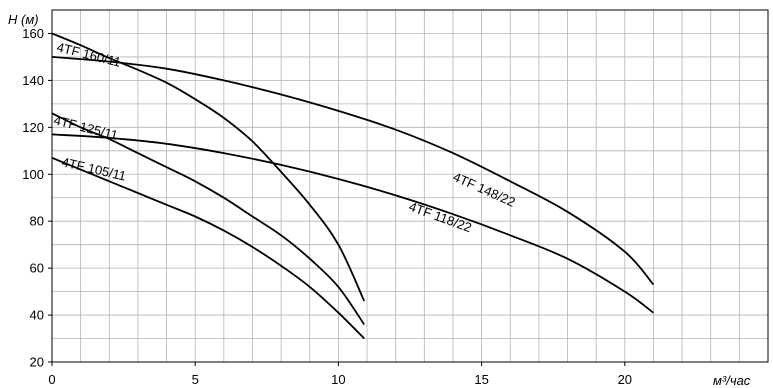 The width and height of the screenshot is (773, 388). I want to click on y-axis-ticks: 20 40 60 80 100 120 140 160, so click(37, 198).